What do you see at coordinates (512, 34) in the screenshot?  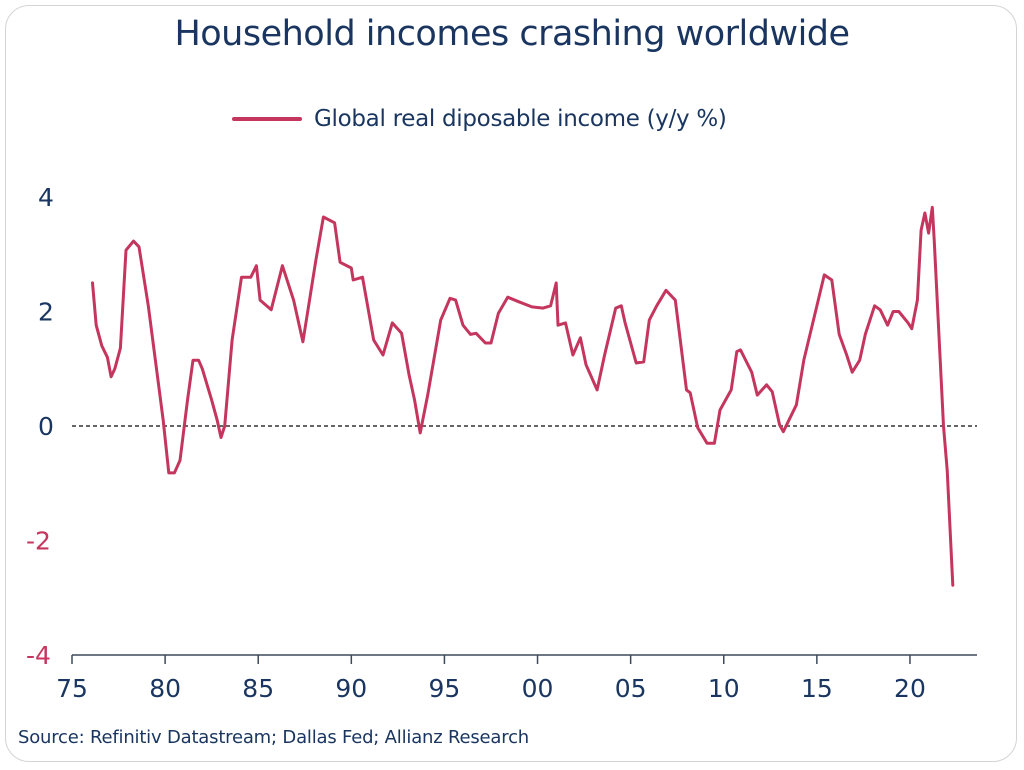 I see `chart-title: Household incomes crashing worldwide` at bounding box center [512, 34].